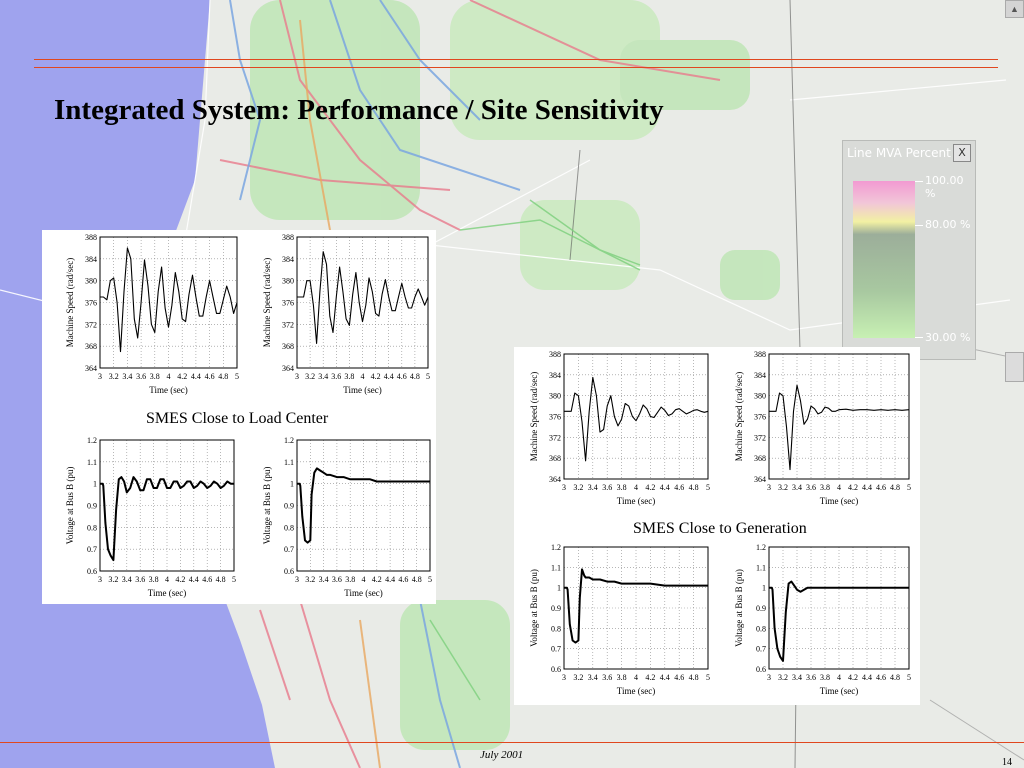 The image size is (1024, 768). Describe the element at coordinates (720, 528) in the screenshot. I see `caption-generation: SMES Close to Generation` at that location.